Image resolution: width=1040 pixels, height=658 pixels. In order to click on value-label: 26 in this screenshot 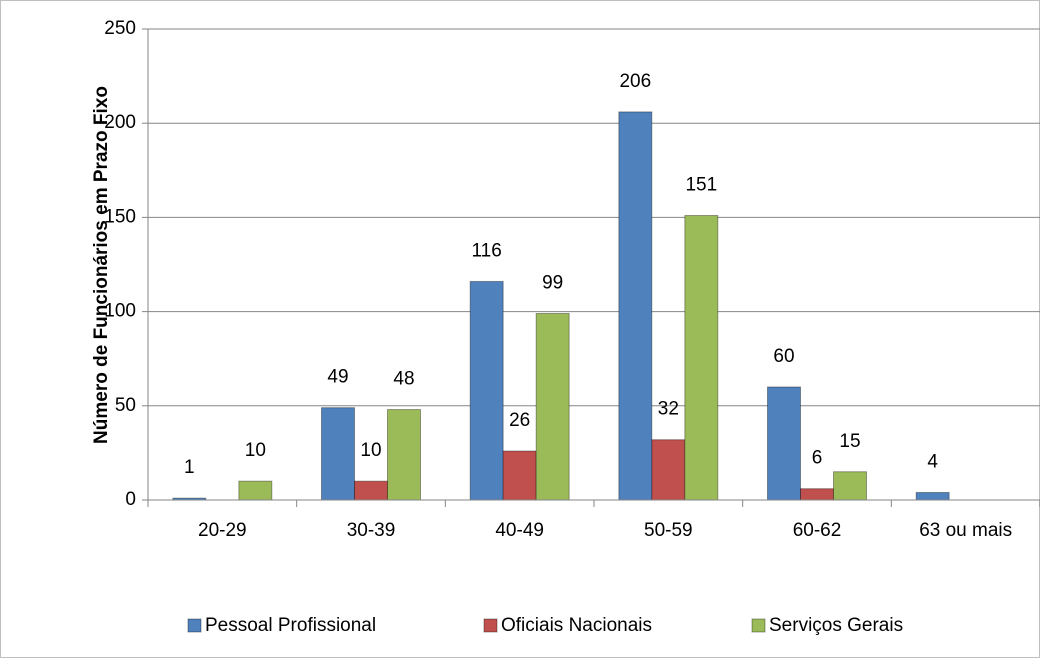, I will do `click(519, 420)`.